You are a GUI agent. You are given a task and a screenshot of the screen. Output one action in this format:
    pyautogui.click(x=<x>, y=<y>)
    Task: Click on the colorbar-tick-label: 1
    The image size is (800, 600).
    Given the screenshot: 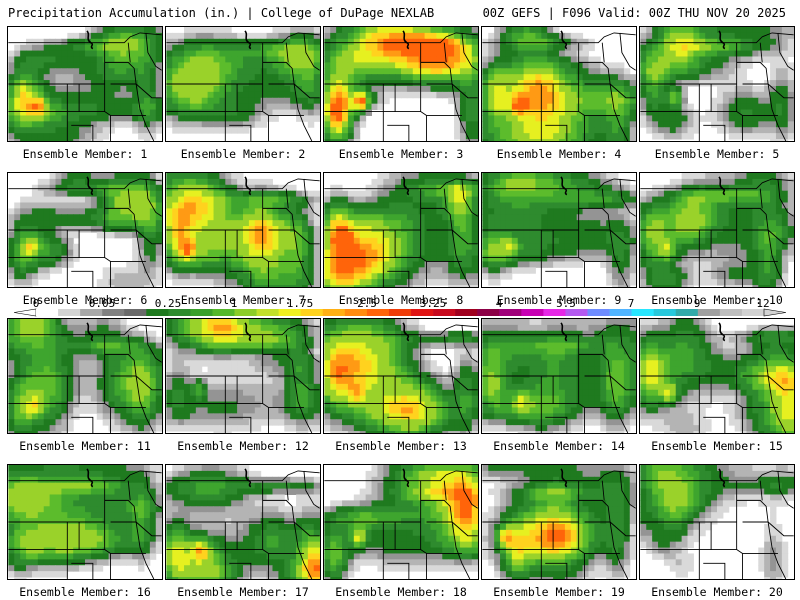 What is the action you would take?
    pyautogui.click(x=234, y=303)
    